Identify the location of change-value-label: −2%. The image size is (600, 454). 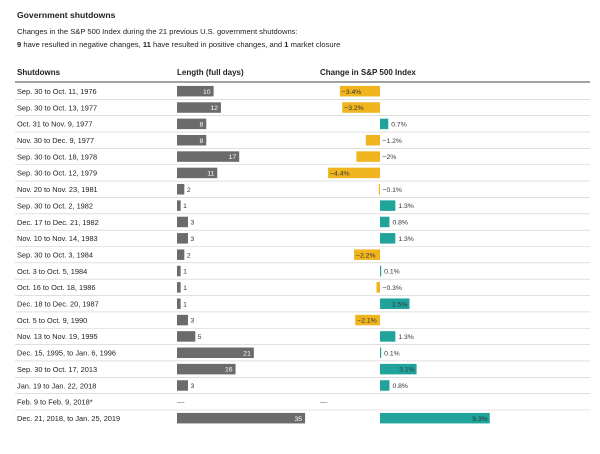
(390, 157).